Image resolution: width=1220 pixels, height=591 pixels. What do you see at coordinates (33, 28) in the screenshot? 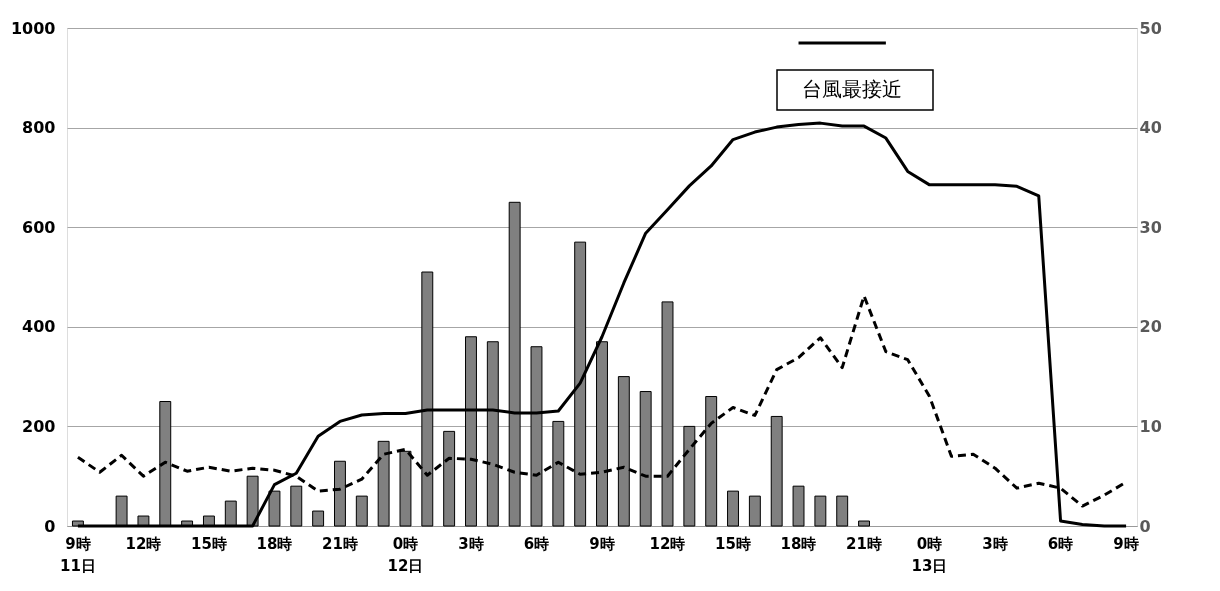
I see `y-tick-label: 1000` at bounding box center [33, 28].